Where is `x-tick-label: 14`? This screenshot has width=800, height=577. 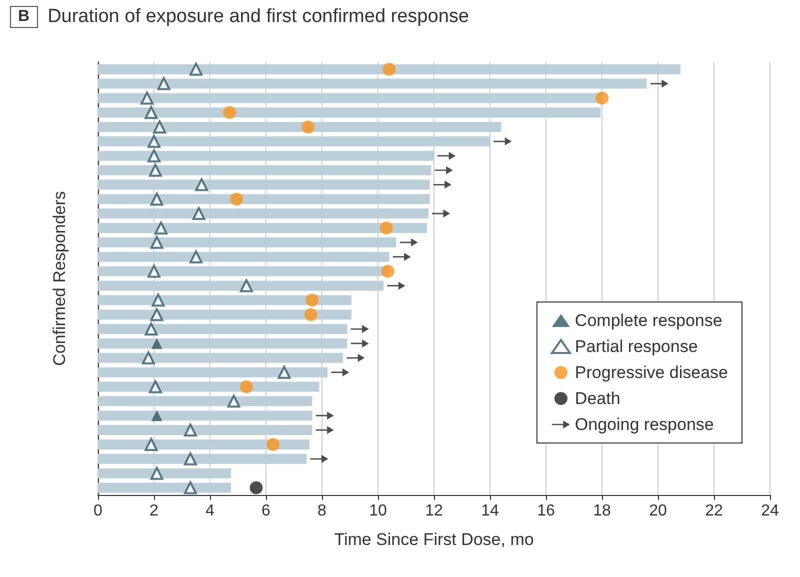 x-tick-label: 14 is located at coordinates (490, 511).